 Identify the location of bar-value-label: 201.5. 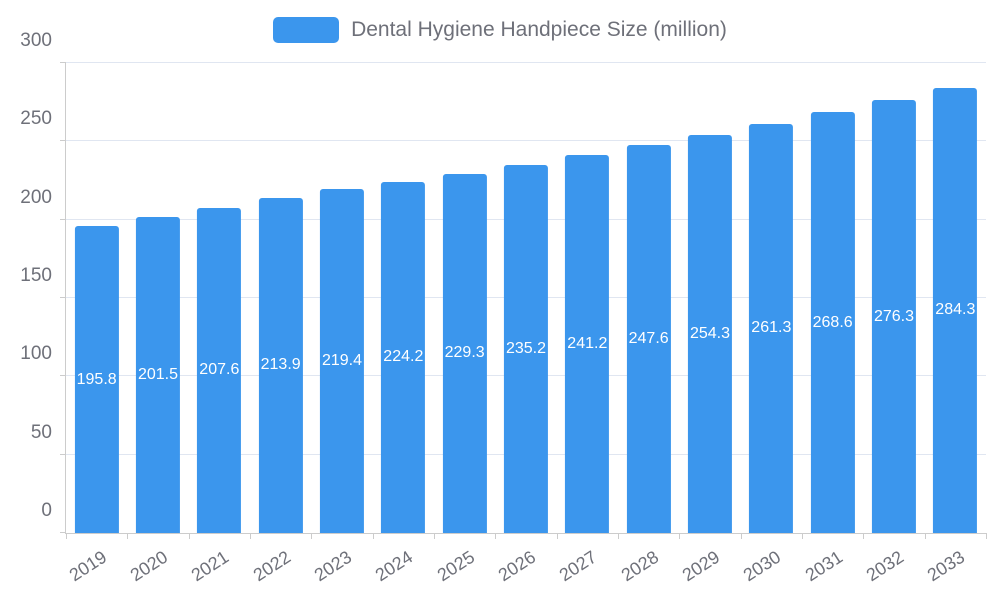
(158, 375).